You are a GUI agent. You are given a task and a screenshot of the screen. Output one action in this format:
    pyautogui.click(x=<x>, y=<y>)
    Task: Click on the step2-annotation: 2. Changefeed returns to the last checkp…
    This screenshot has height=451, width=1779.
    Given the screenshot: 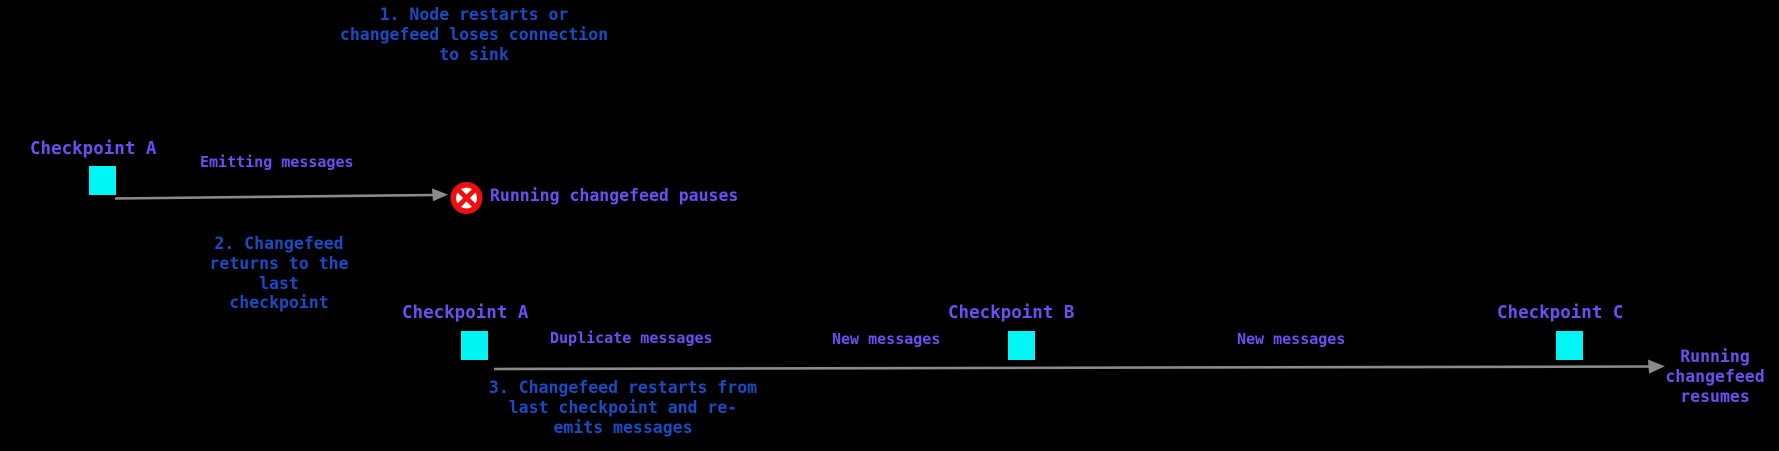 What is the action you would take?
    pyautogui.click(x=279, y=273)
    